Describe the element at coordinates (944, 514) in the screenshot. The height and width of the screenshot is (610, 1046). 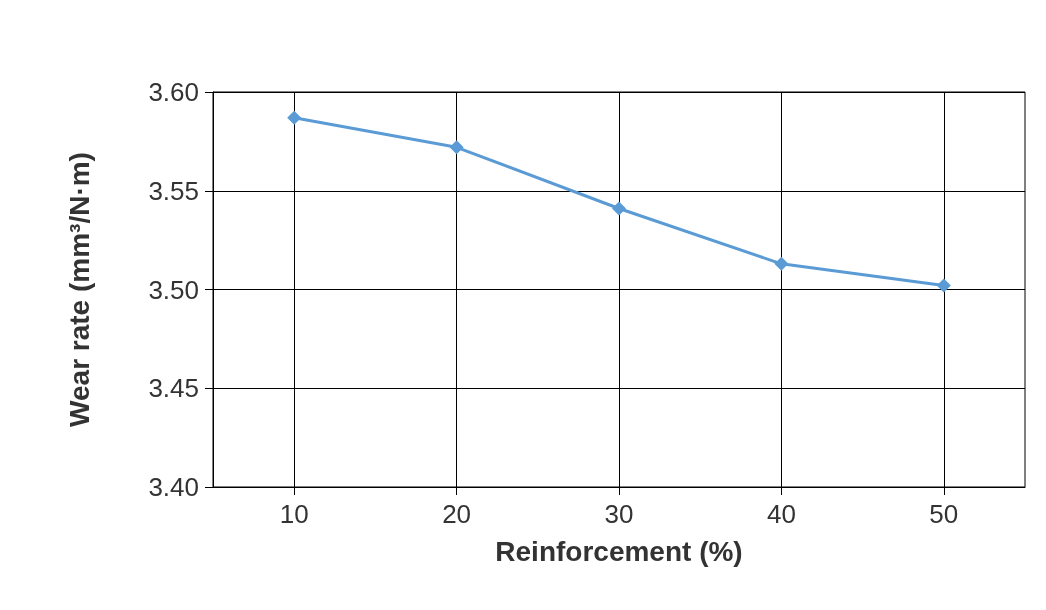
I see `x-tick-label: 50` at that location.